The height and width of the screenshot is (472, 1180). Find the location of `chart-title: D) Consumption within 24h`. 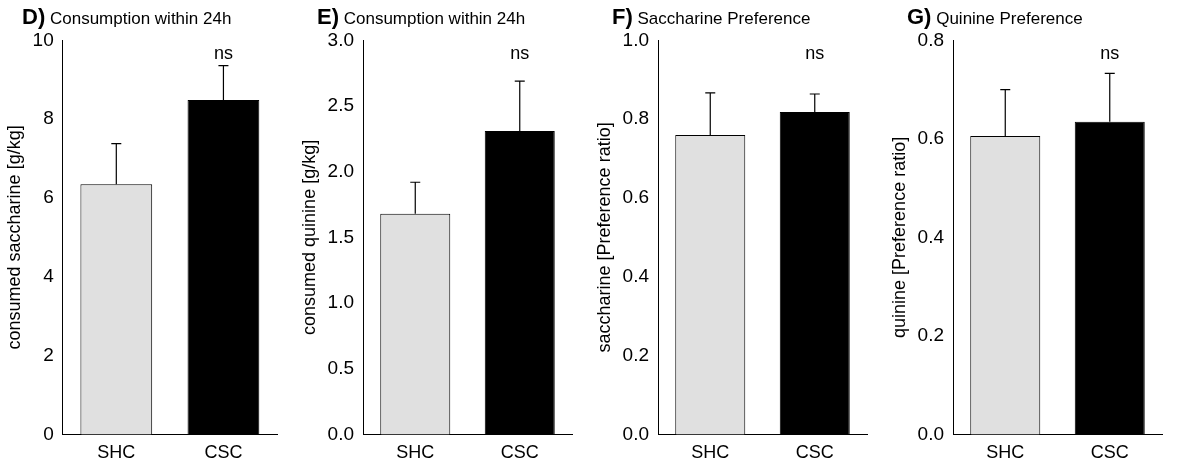

chart-title: D) Consumption within 24h is located at coordinates (127, 17).